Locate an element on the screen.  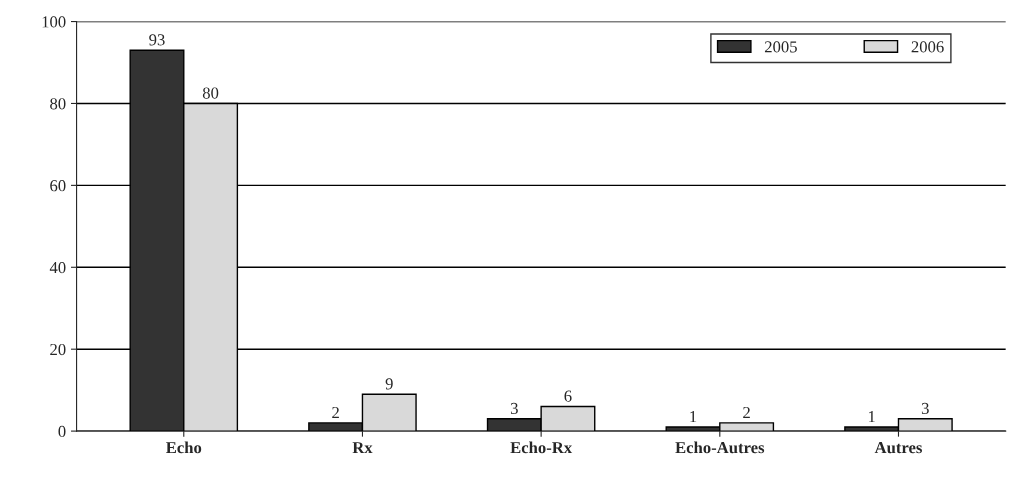
x-tick-label: Autres is located at coordinates (898, 448).